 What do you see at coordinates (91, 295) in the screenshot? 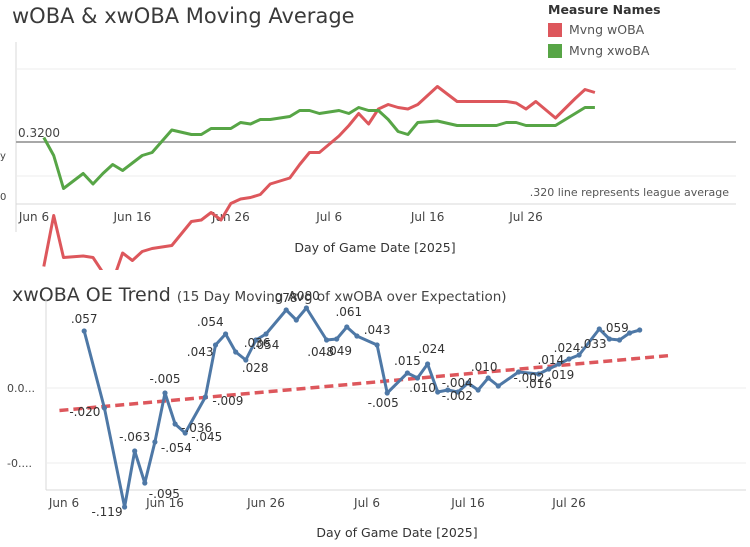
I see `chart2-title-main: xwOBA OE Trend` at bounding box center [91, 295].